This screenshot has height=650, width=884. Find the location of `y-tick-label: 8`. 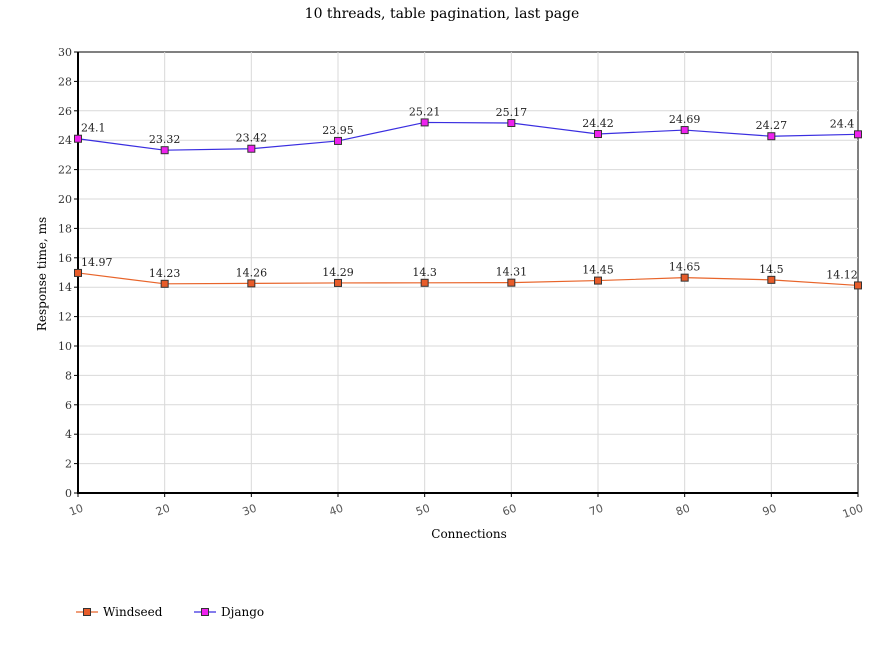

y-tick-label: 8 is located at coordinates (68, 375).